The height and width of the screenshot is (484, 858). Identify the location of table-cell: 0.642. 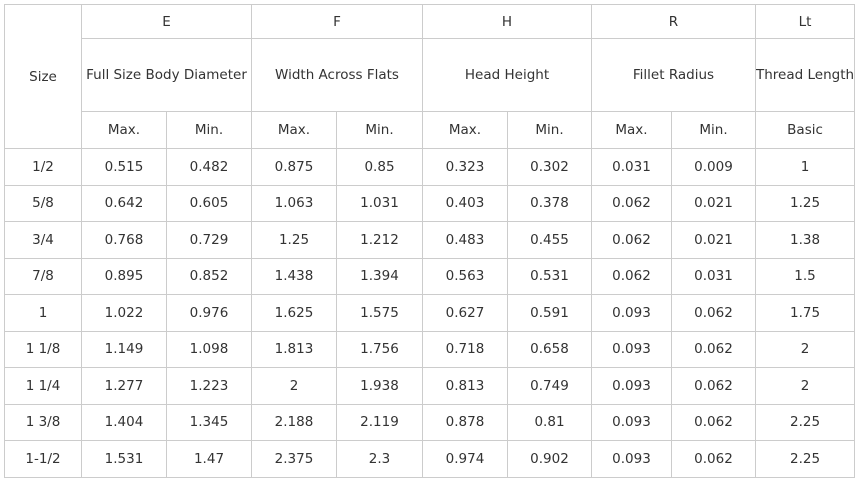
(124, 203).